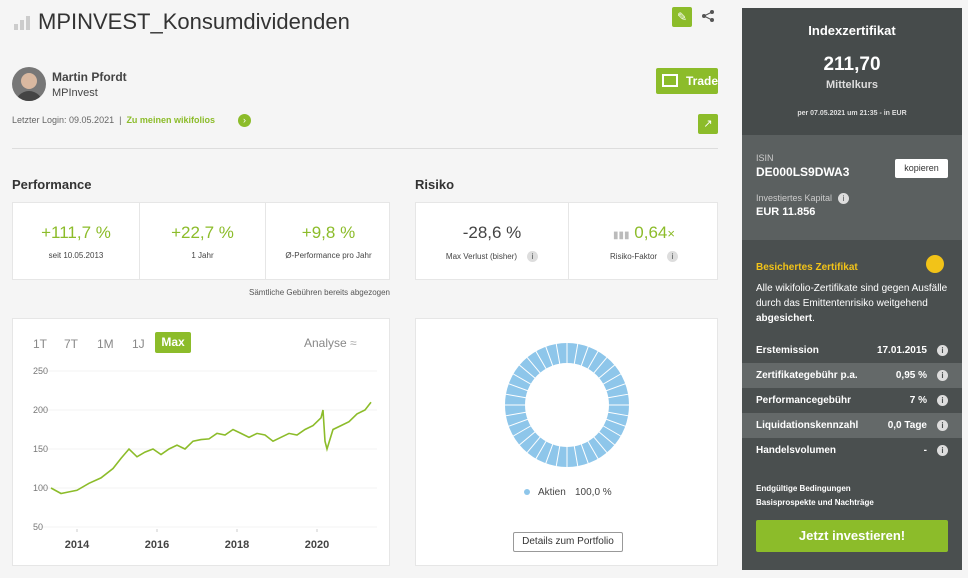 This screenshot has width=968, height=578. I want to click on legend-label: Aktien, so click(552, 492).